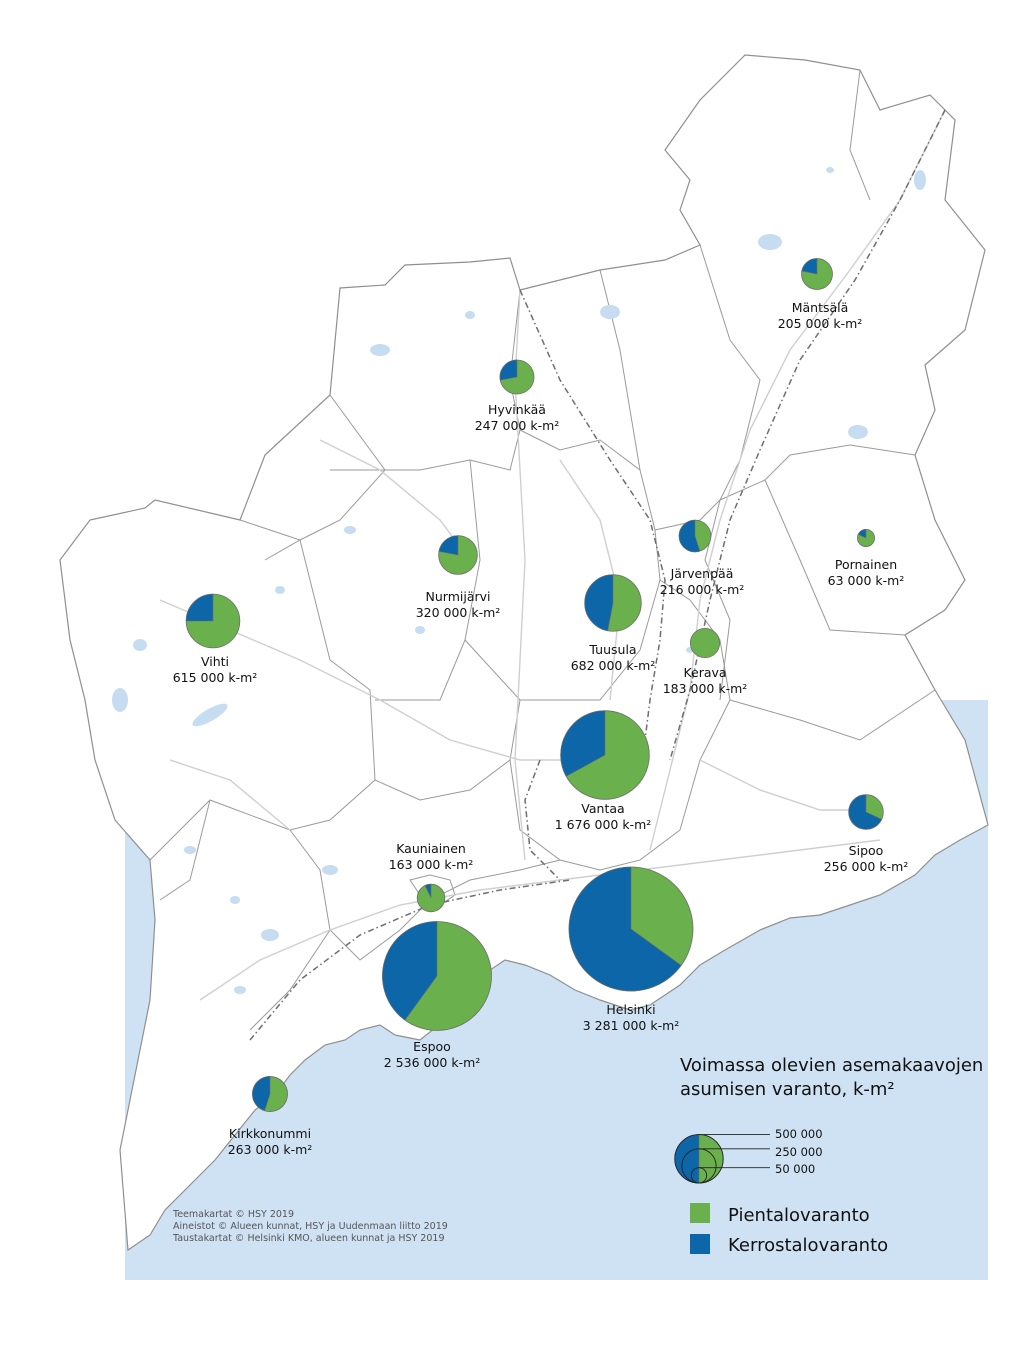 The width and height of the screenshot is (1024, 1354). Describe the element at coordinates (809, 266) in the screenshot. I see `mantsala-kerrostalo-slice` at that location.